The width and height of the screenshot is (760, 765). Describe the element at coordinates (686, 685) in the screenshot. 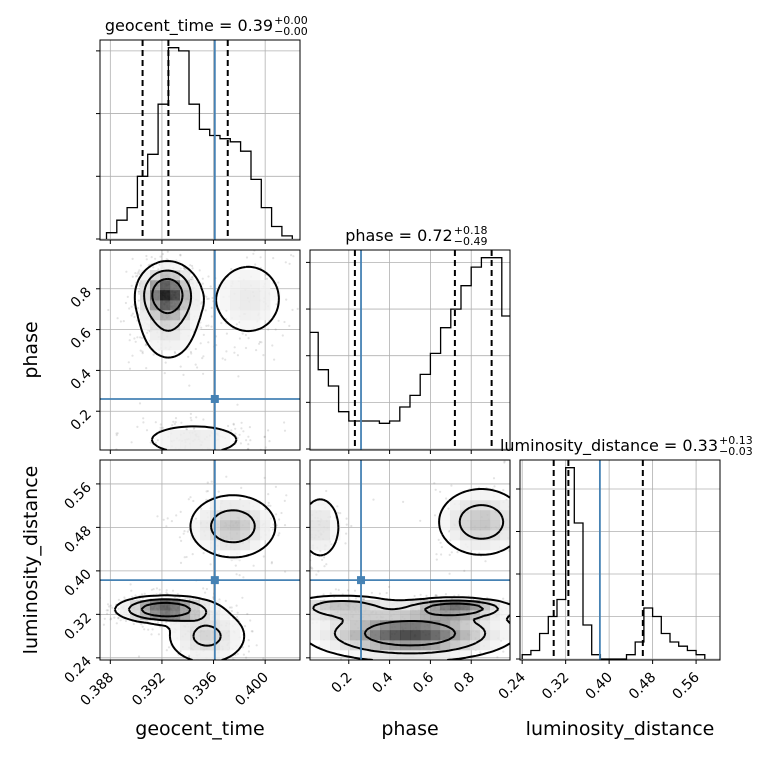

I see `x-tick-label-luminosity_distance: 0.56` at that location.